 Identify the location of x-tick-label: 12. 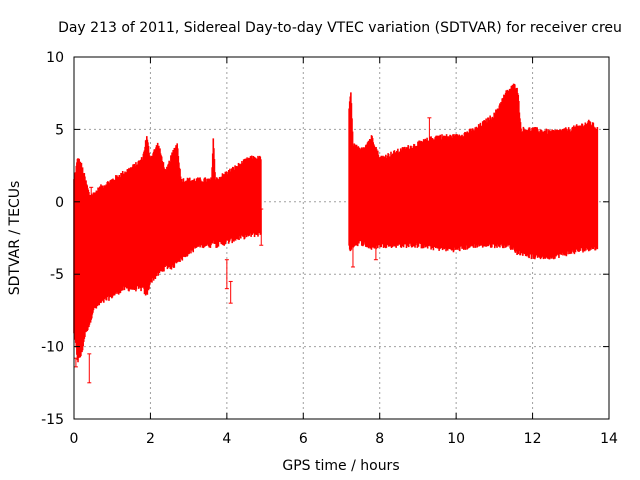
(533, 439).